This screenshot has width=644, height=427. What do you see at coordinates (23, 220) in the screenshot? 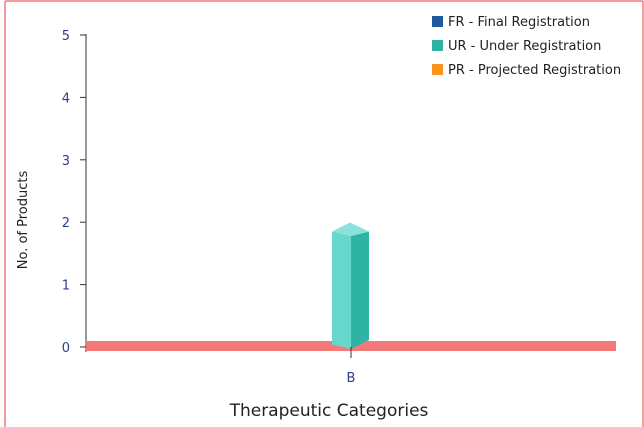
I see `y-axis-title: No. of Products` at bounding box center [23, 220].